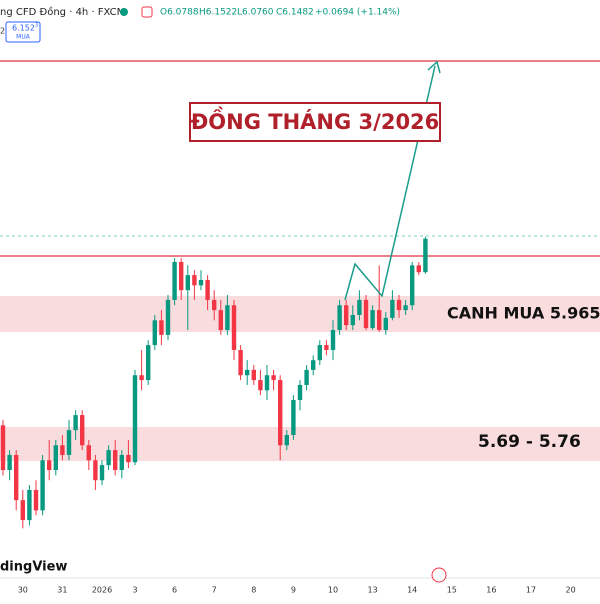 Image resolution: width=600 pixels, height=604 pixels. Describe the element at coordinates (452, 590) in the screenshot. I see `x-tick-label: 15` at that location.